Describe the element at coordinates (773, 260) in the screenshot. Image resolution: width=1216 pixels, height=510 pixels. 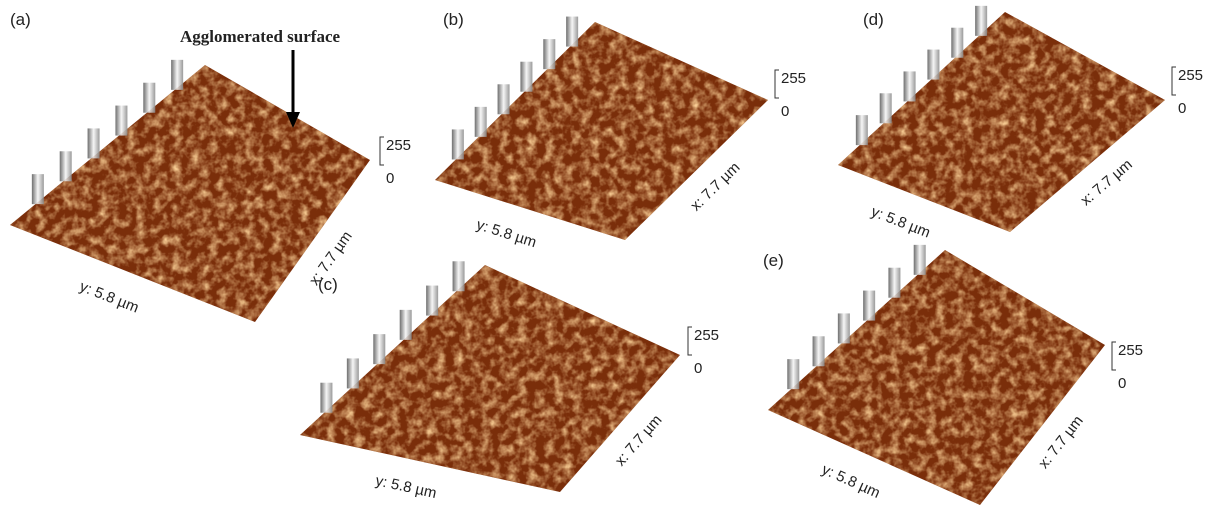
I see `panel-label: (e)` at that location.